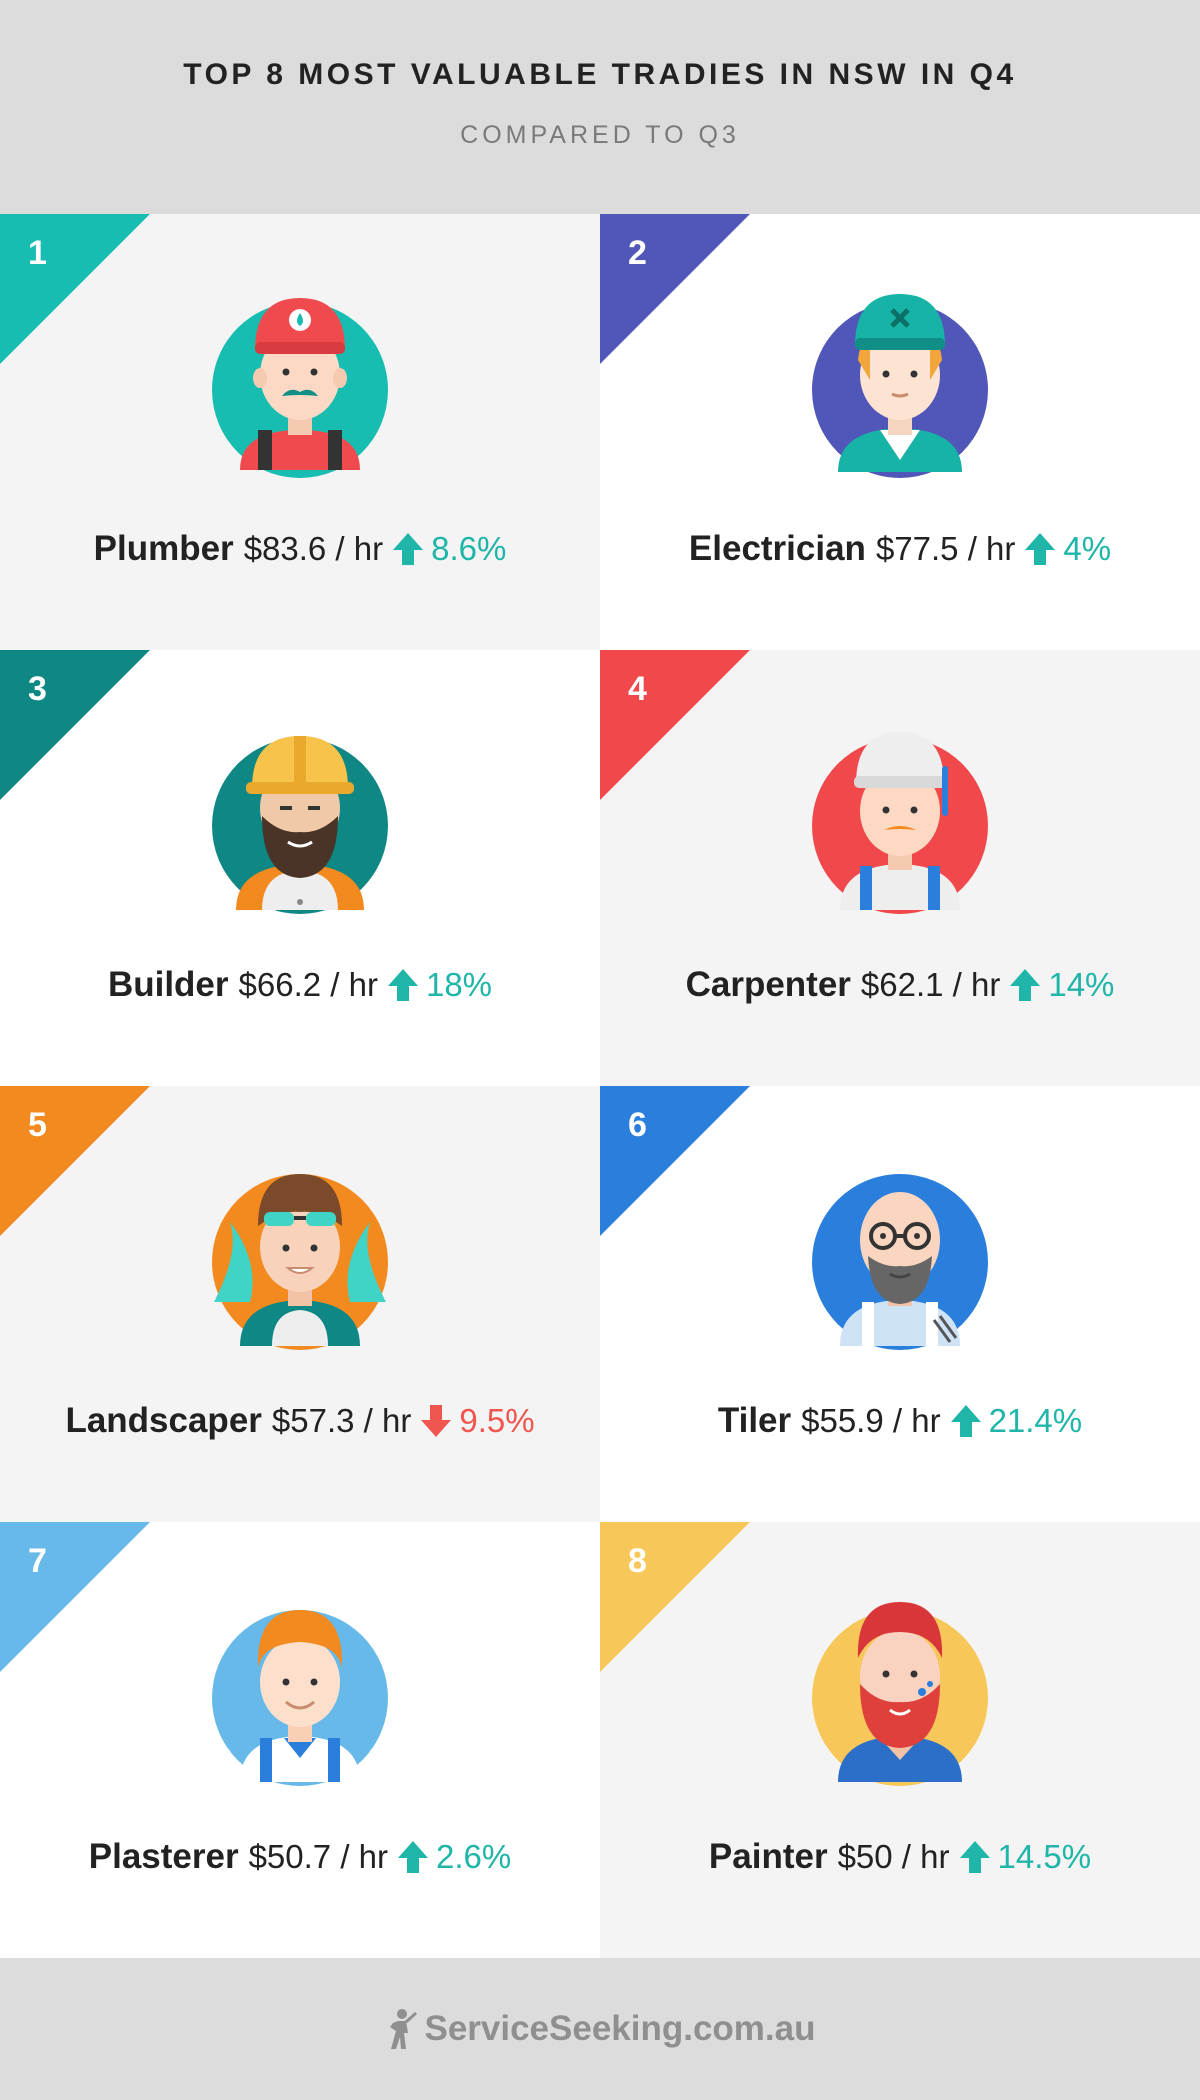 This screenshot has width=1200, height=2100. Describe the element at coordinates (1081, 984) in the screenshot. I see `change-percent: 14%` at that location.